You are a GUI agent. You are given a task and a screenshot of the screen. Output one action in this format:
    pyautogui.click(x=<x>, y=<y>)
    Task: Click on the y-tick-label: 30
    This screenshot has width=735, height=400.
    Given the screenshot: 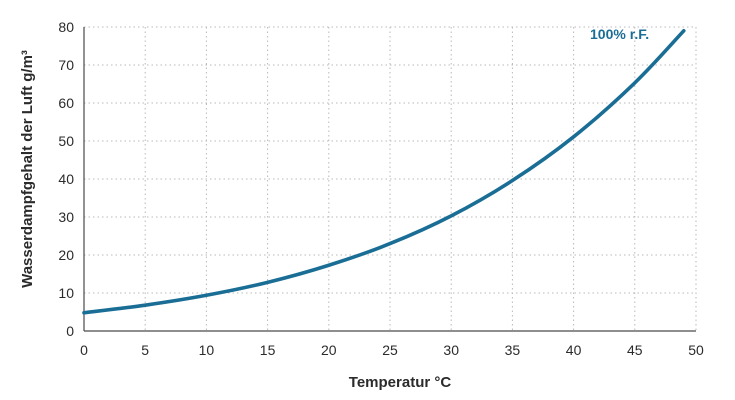 What is the action you would take?
    pyautogui.click(x=66, y=217)
    